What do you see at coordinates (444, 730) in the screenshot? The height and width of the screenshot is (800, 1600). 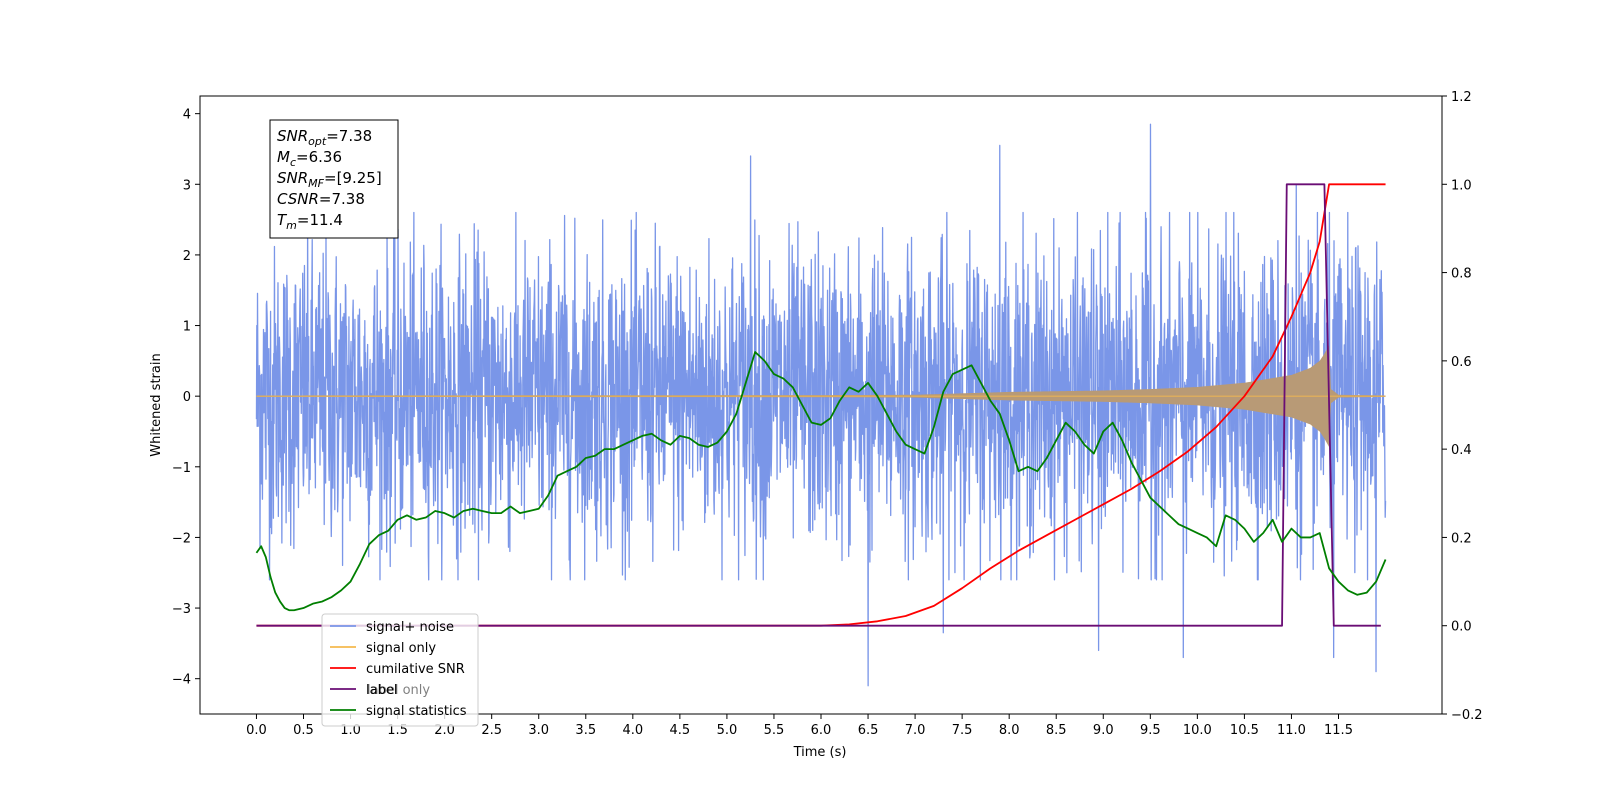 I see `x-tick-label: 2.0` at bounding box center [444, 730].